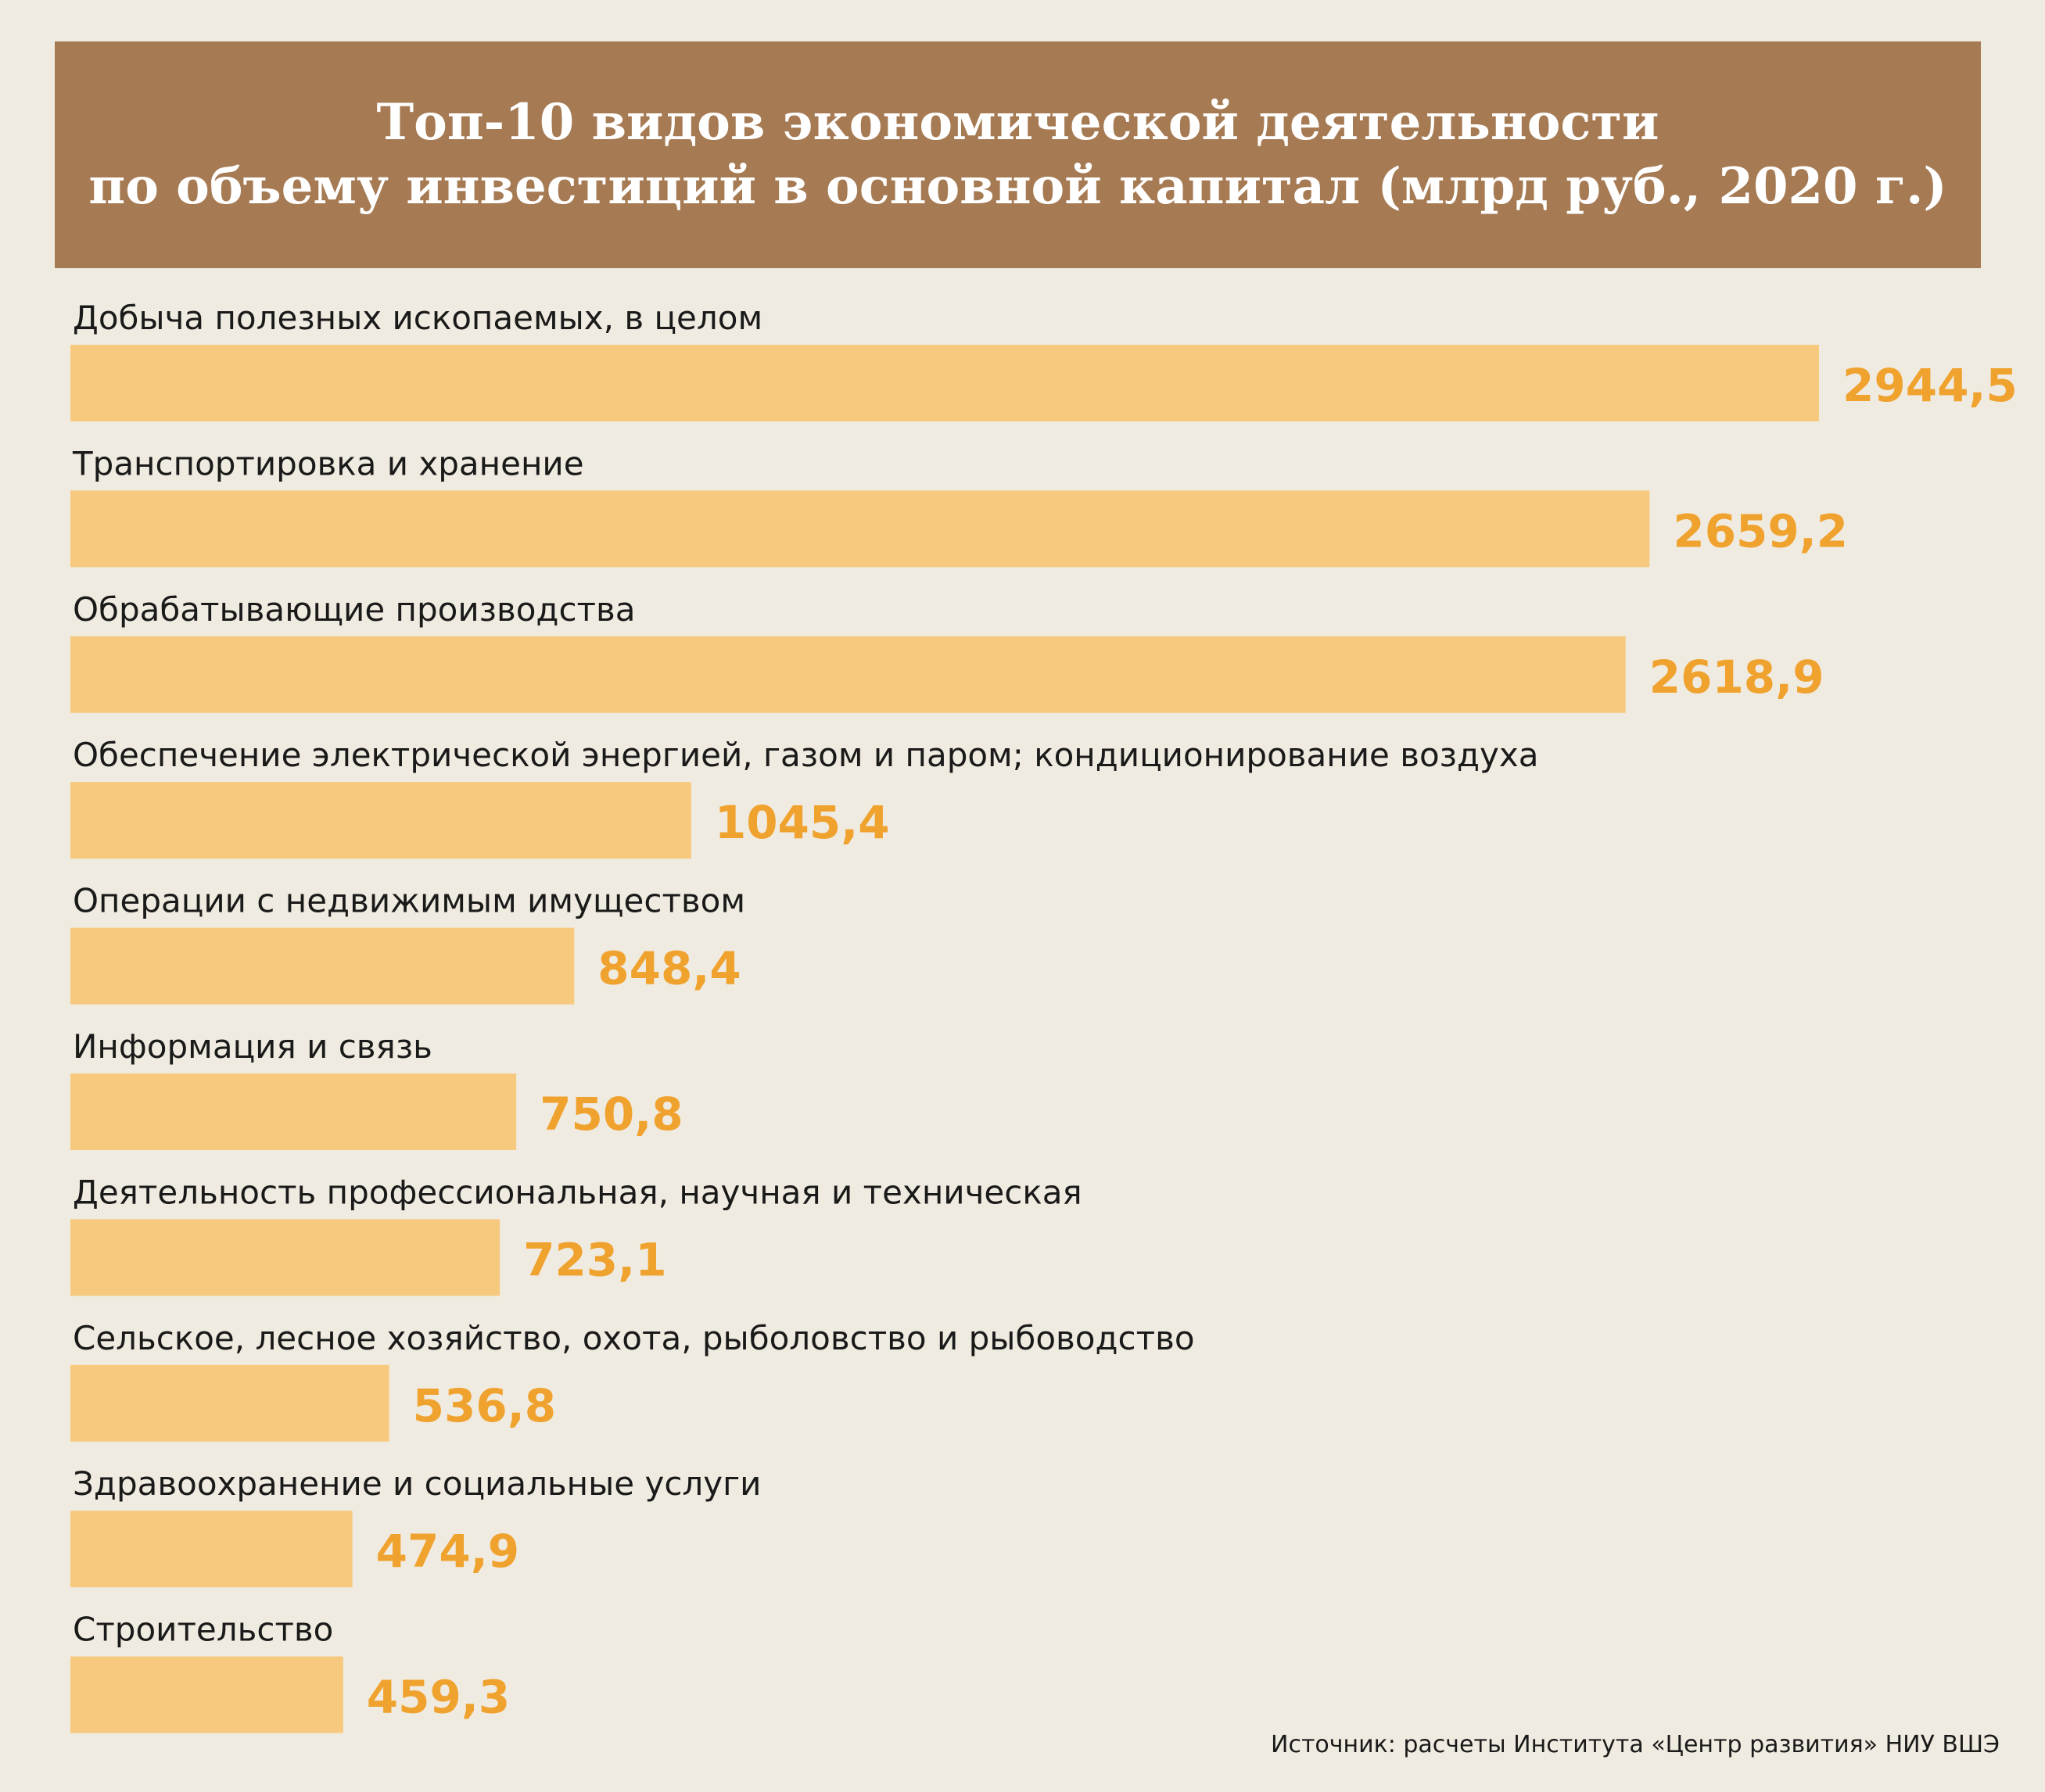 The height and width of the screenshot is (1792, 2045). Describe the element at coordinates (1018, 122) in the screenshot. I see `chart-title-line-1: Топ-10 видов экономической деятельности` at that location.